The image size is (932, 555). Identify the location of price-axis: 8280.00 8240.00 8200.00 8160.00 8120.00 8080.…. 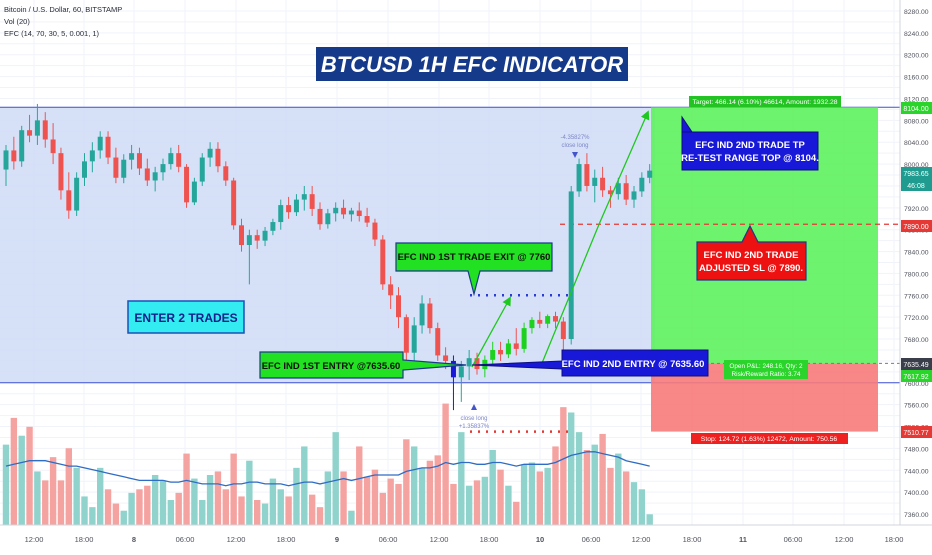
(916, 264).